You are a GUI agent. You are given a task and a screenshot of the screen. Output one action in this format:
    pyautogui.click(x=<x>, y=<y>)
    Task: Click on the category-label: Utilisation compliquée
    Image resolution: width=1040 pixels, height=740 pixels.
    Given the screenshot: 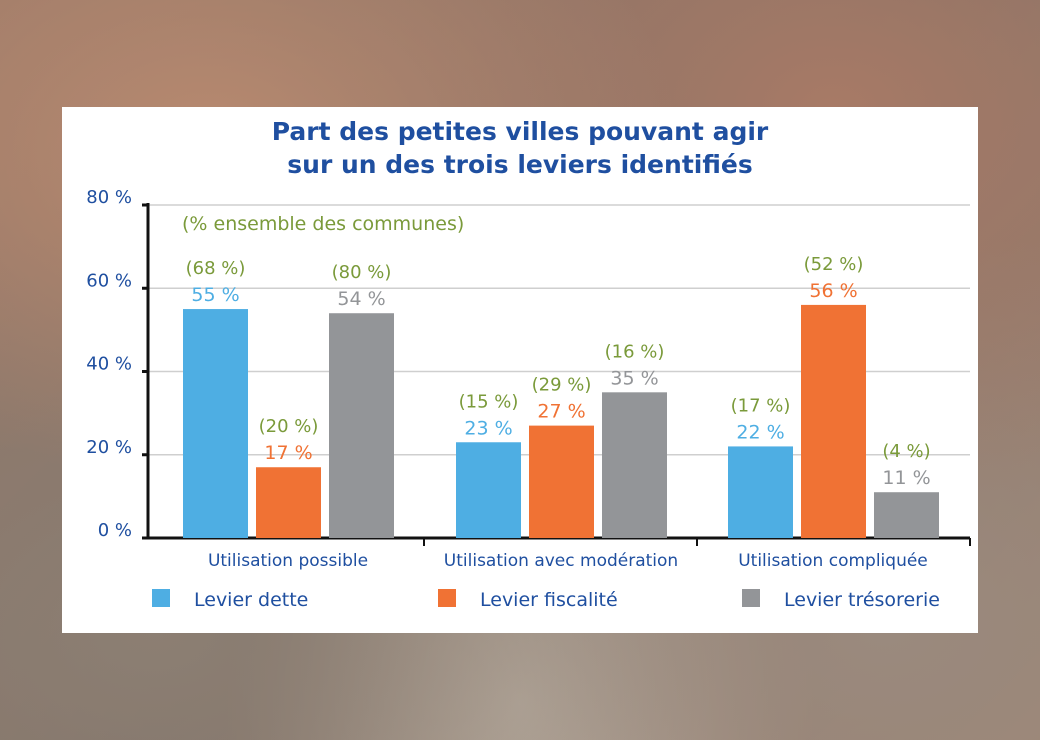 What is the action you would take?
    pyautogui.click(x=833, y=561)
    